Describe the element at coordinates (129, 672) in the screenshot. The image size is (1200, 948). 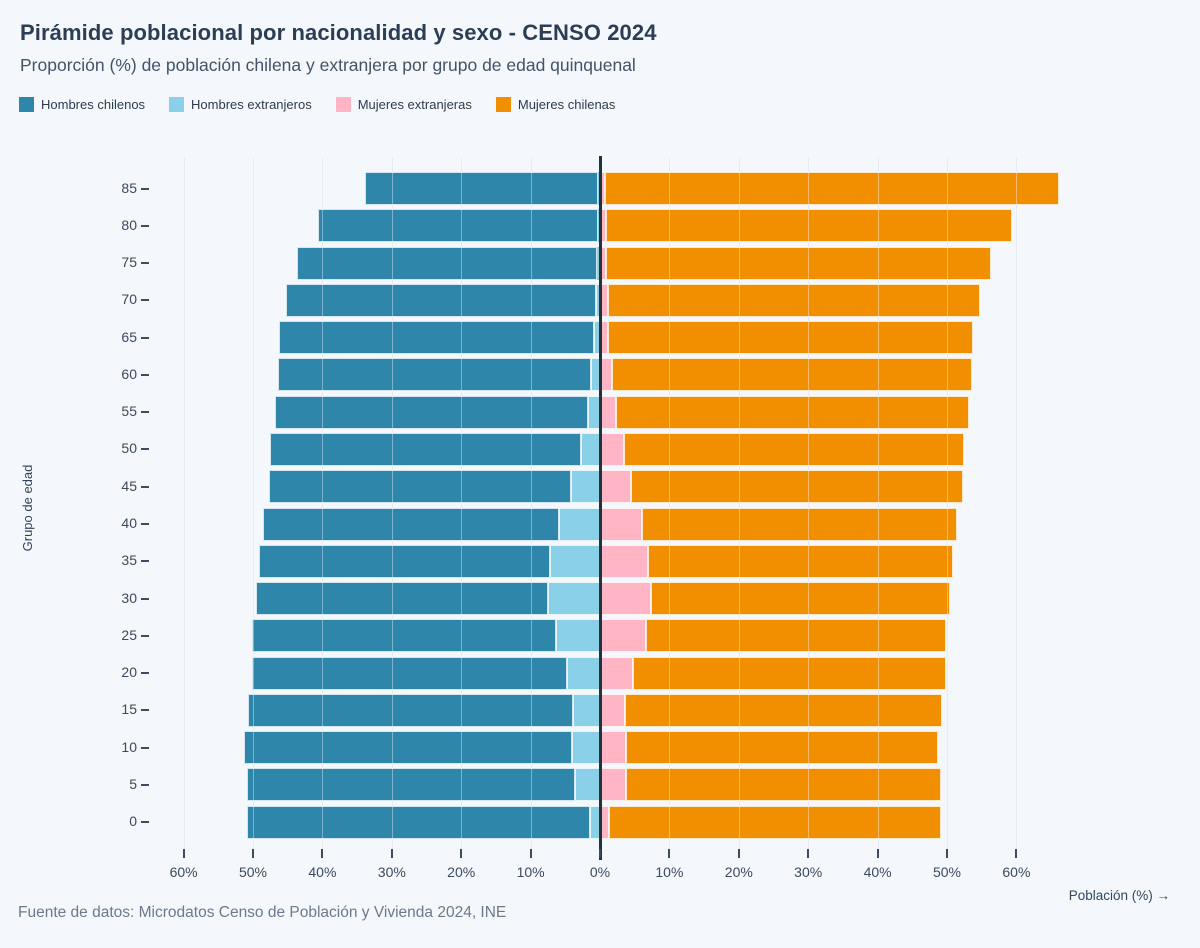
I see `y-tick-label-20: 20` at that location.